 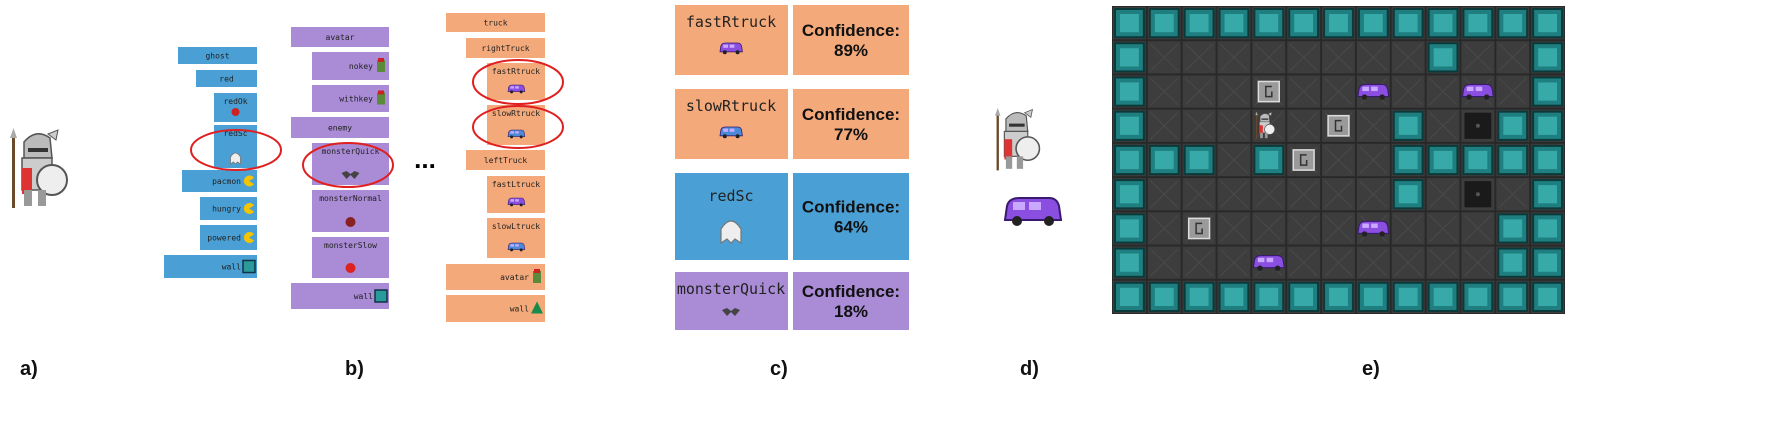 I want to click on confidence-value: 77%, so click(x=851, y=134).